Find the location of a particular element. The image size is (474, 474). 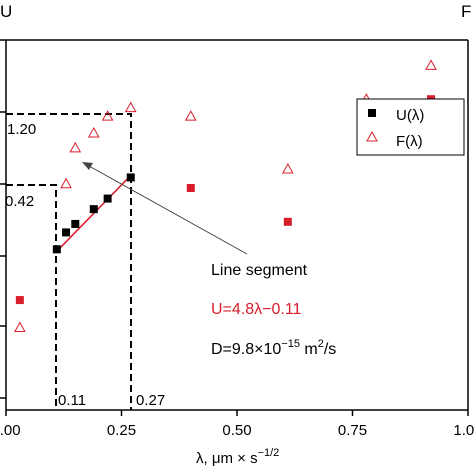

diffusion-exp: −15 is located at coordinates (290, 344).